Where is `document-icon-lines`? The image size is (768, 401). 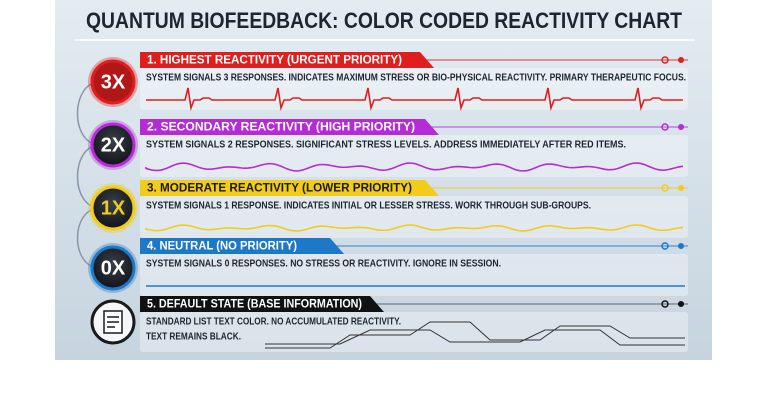 document-icon-lines is located at coordinates (113, 322).